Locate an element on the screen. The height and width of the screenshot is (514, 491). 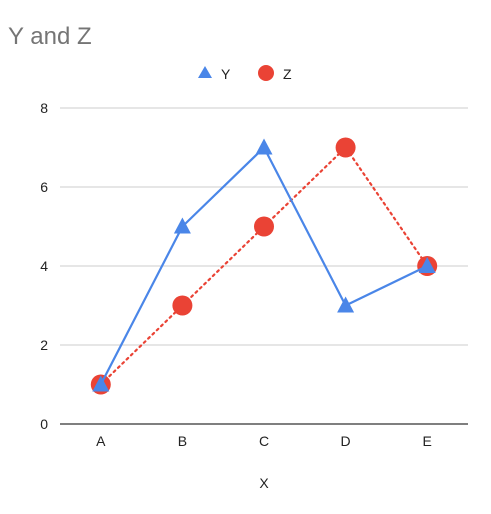
data-point-y-d is located at coordinates (346, 304).